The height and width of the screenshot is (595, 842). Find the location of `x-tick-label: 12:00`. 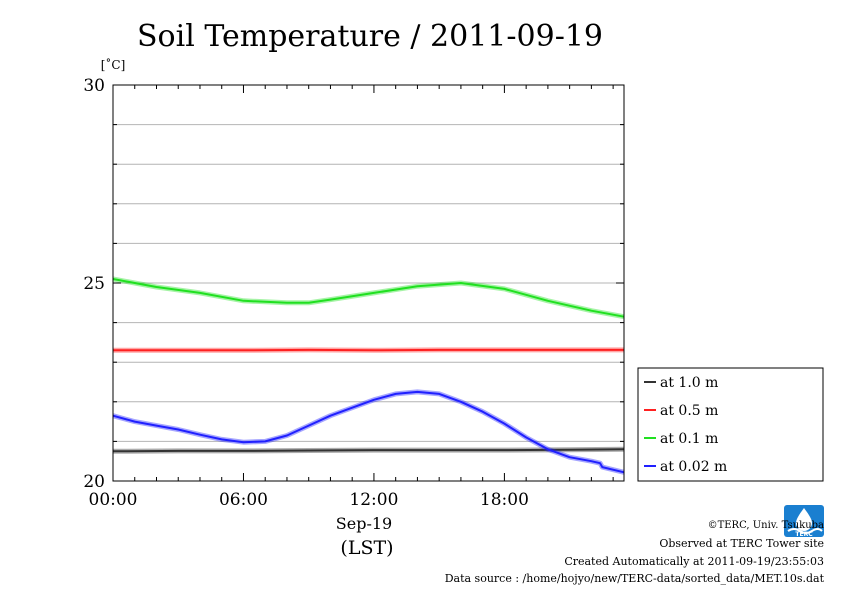

x-tick-label: 12:00 is located at coordinates (373, 500).